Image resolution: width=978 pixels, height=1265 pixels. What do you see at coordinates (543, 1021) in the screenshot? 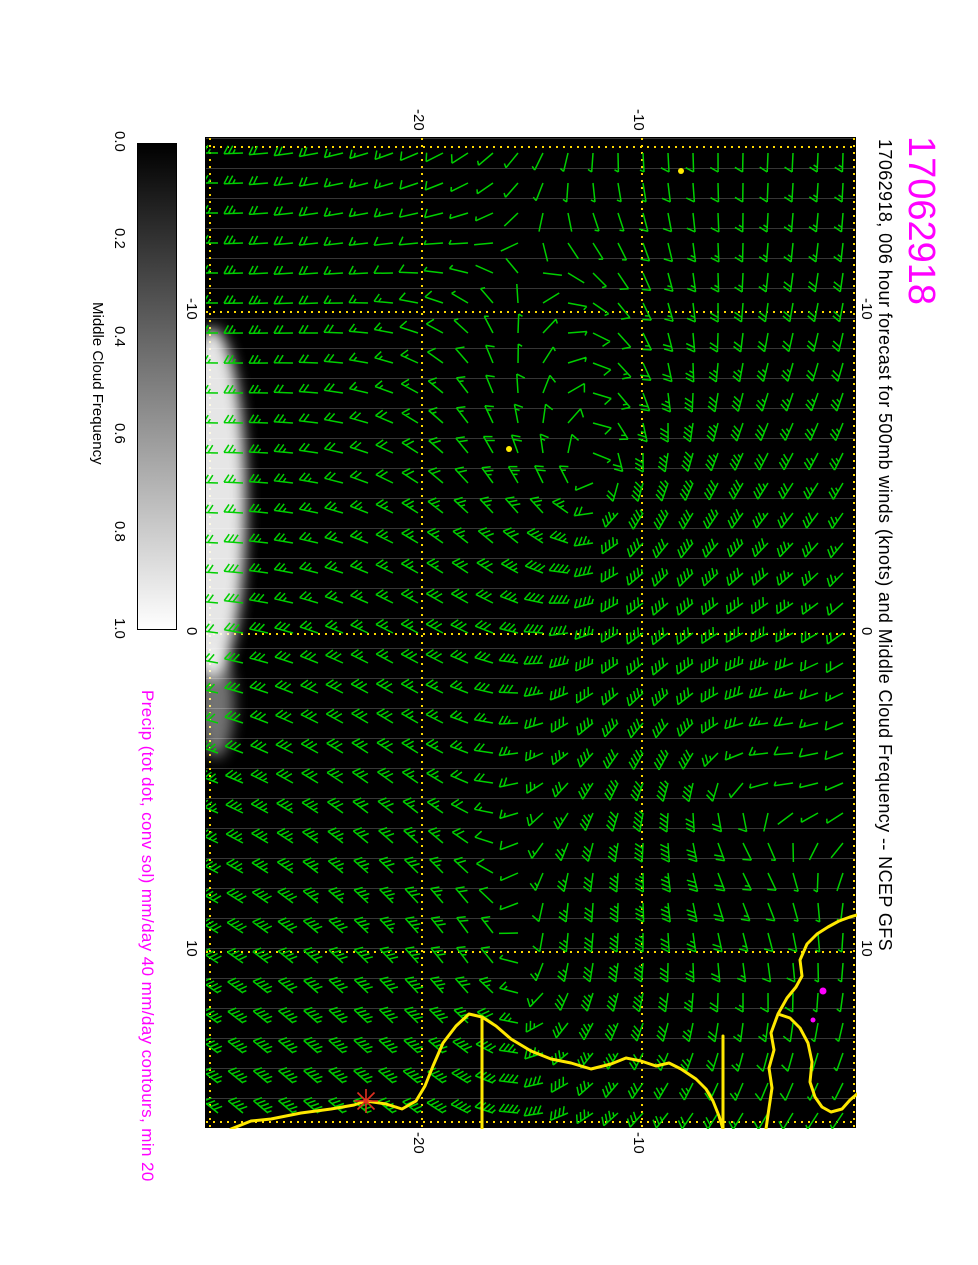
I see `coastline-path` at bounding box center [543, 1021].